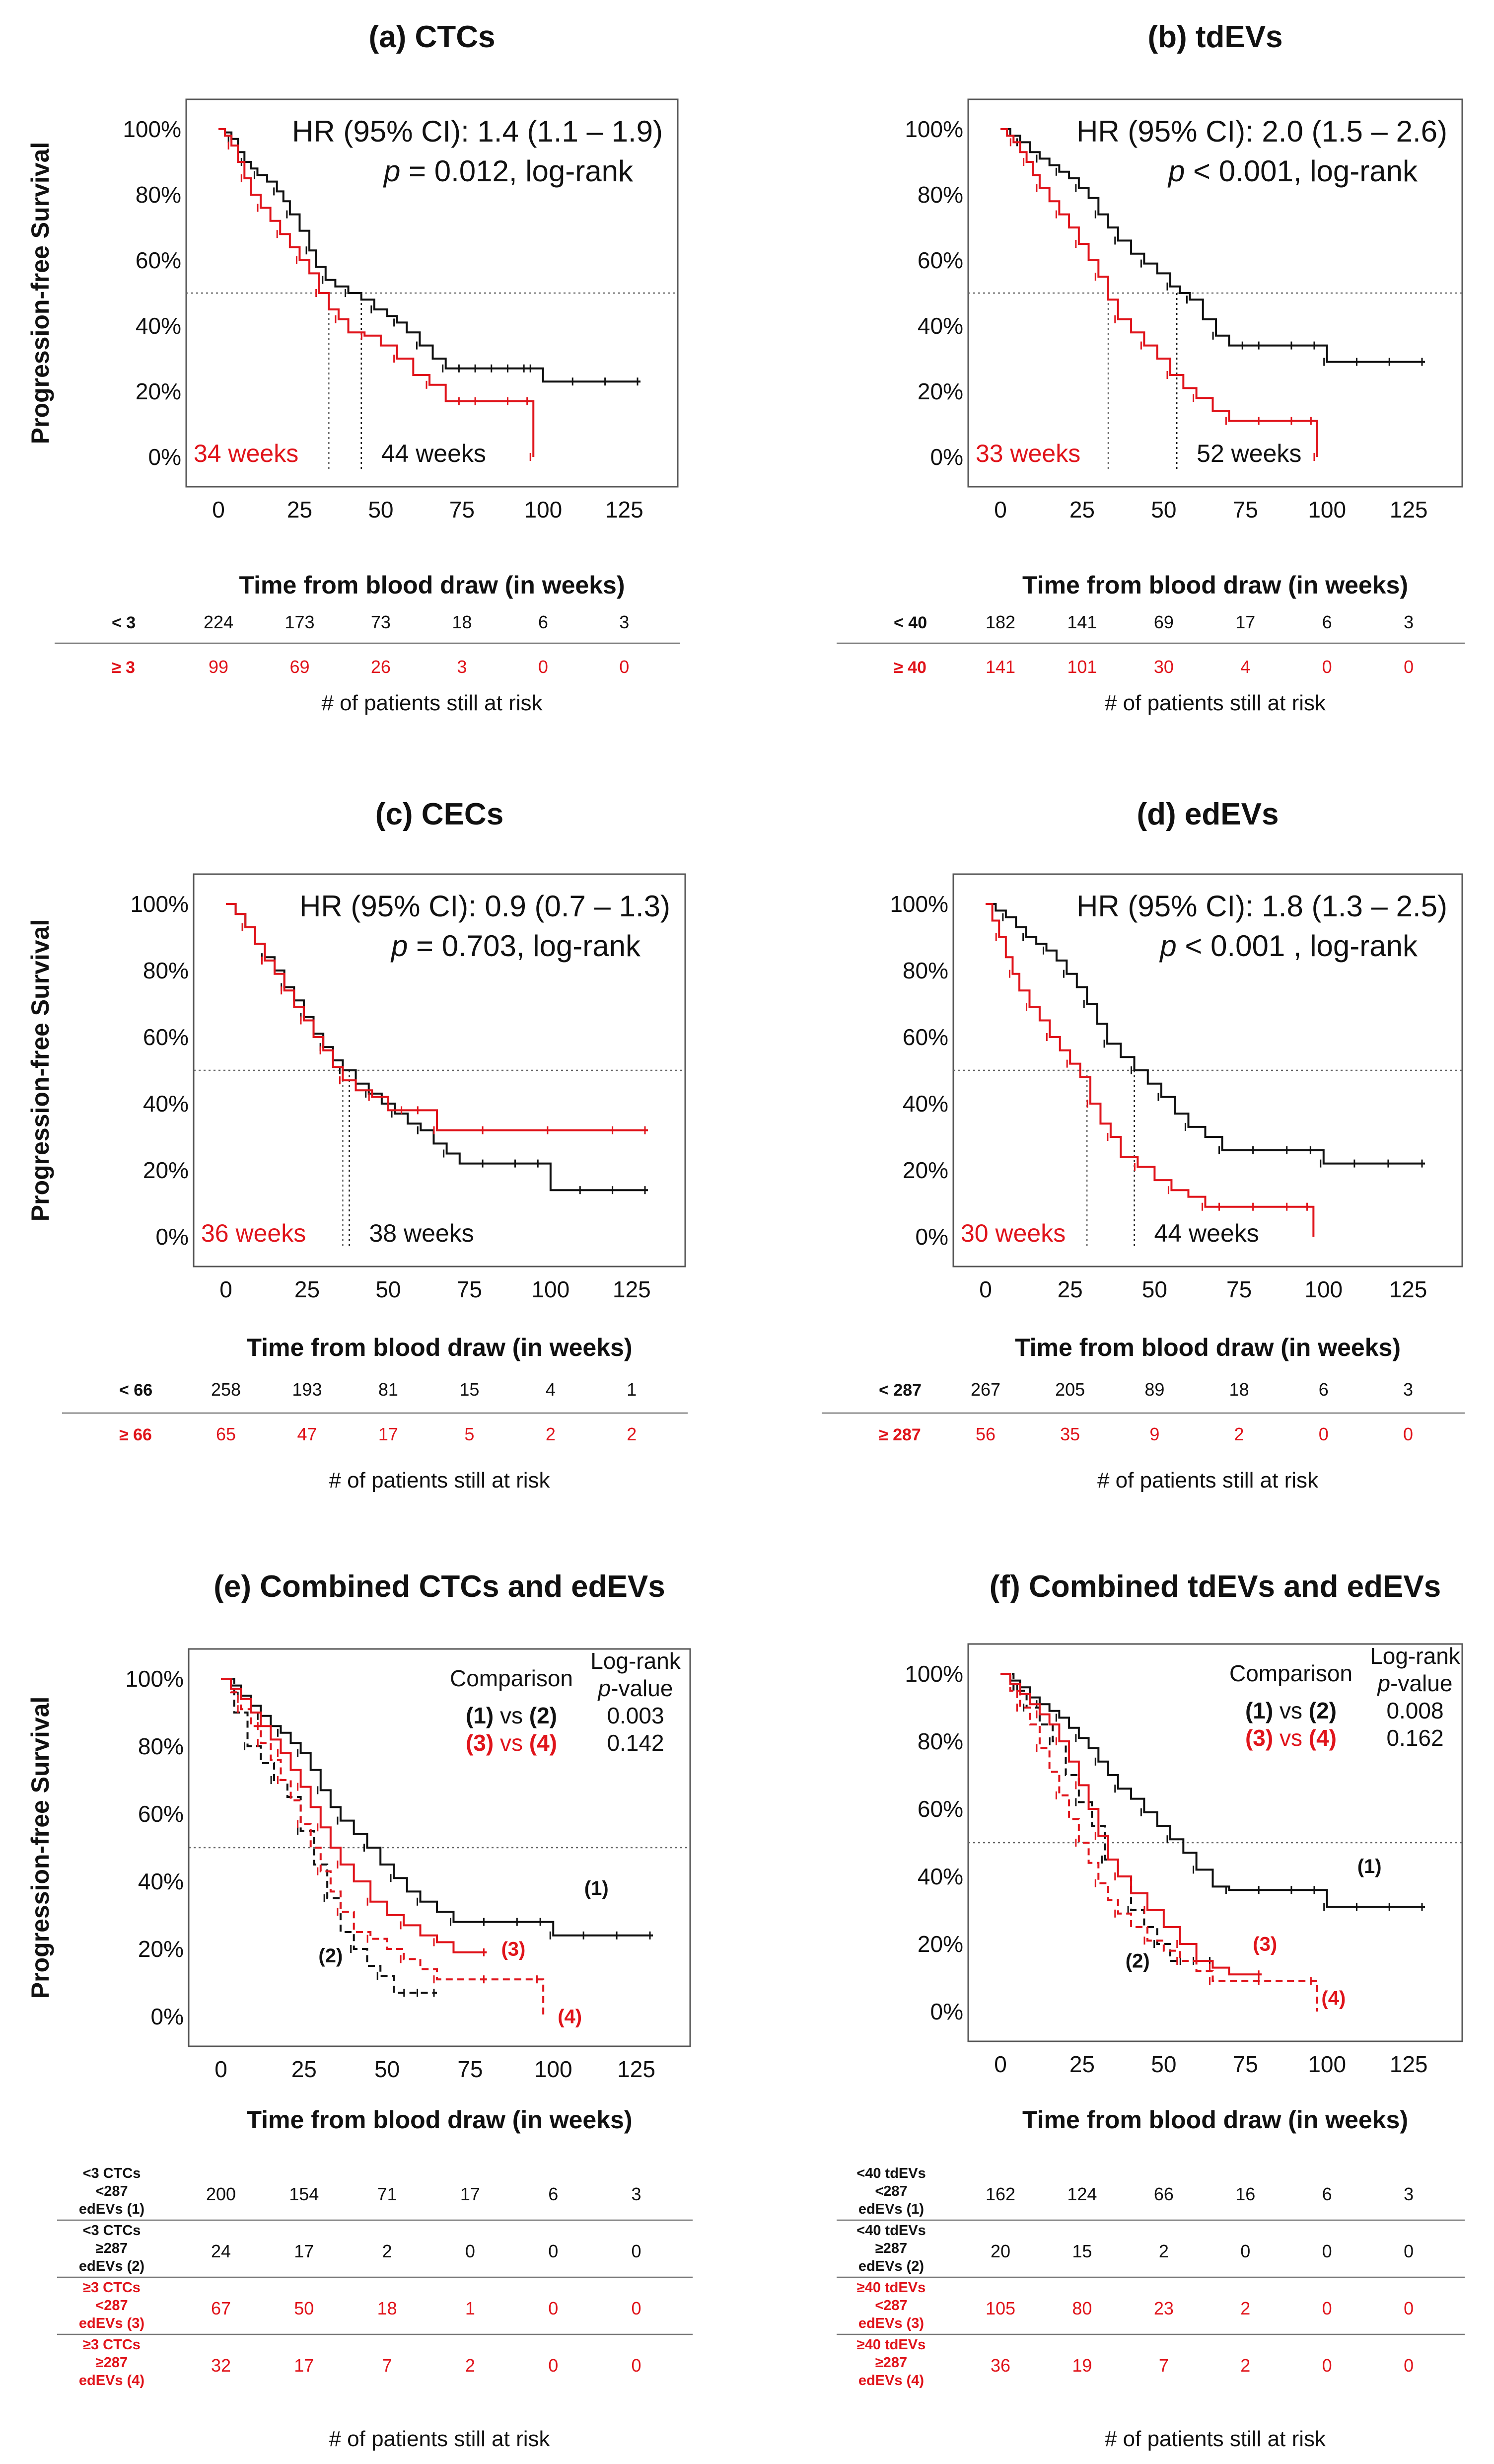 The image size is (1494, 2464). I want to click on risk-value: 124, so click(1082, 2194).